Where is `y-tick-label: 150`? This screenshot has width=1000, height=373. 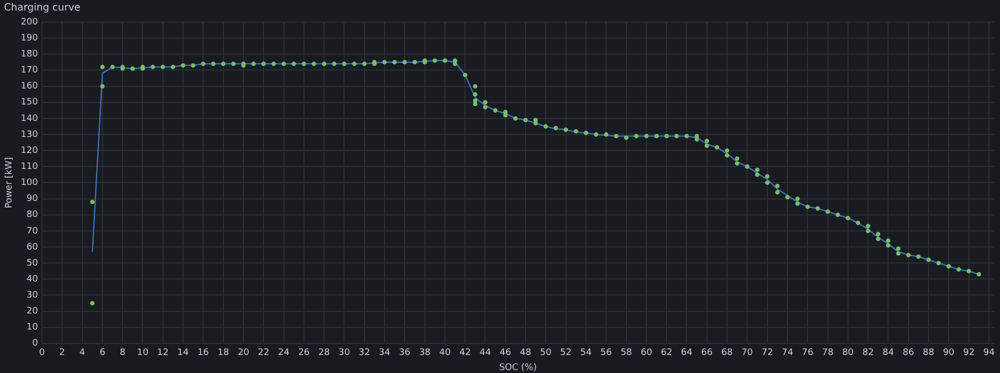 y-tick-label: 150 is located at coordinates (29, 103).